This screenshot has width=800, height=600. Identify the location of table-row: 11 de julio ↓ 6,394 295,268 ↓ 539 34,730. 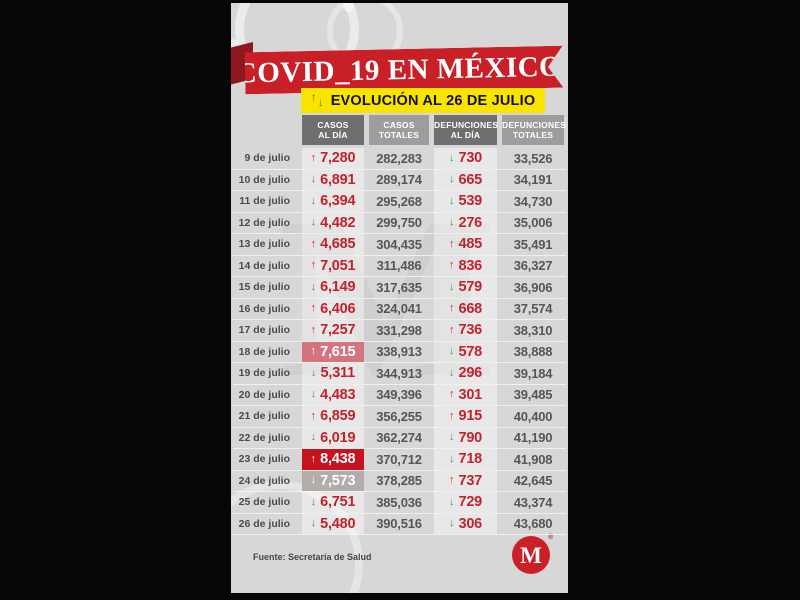
(399, 202).